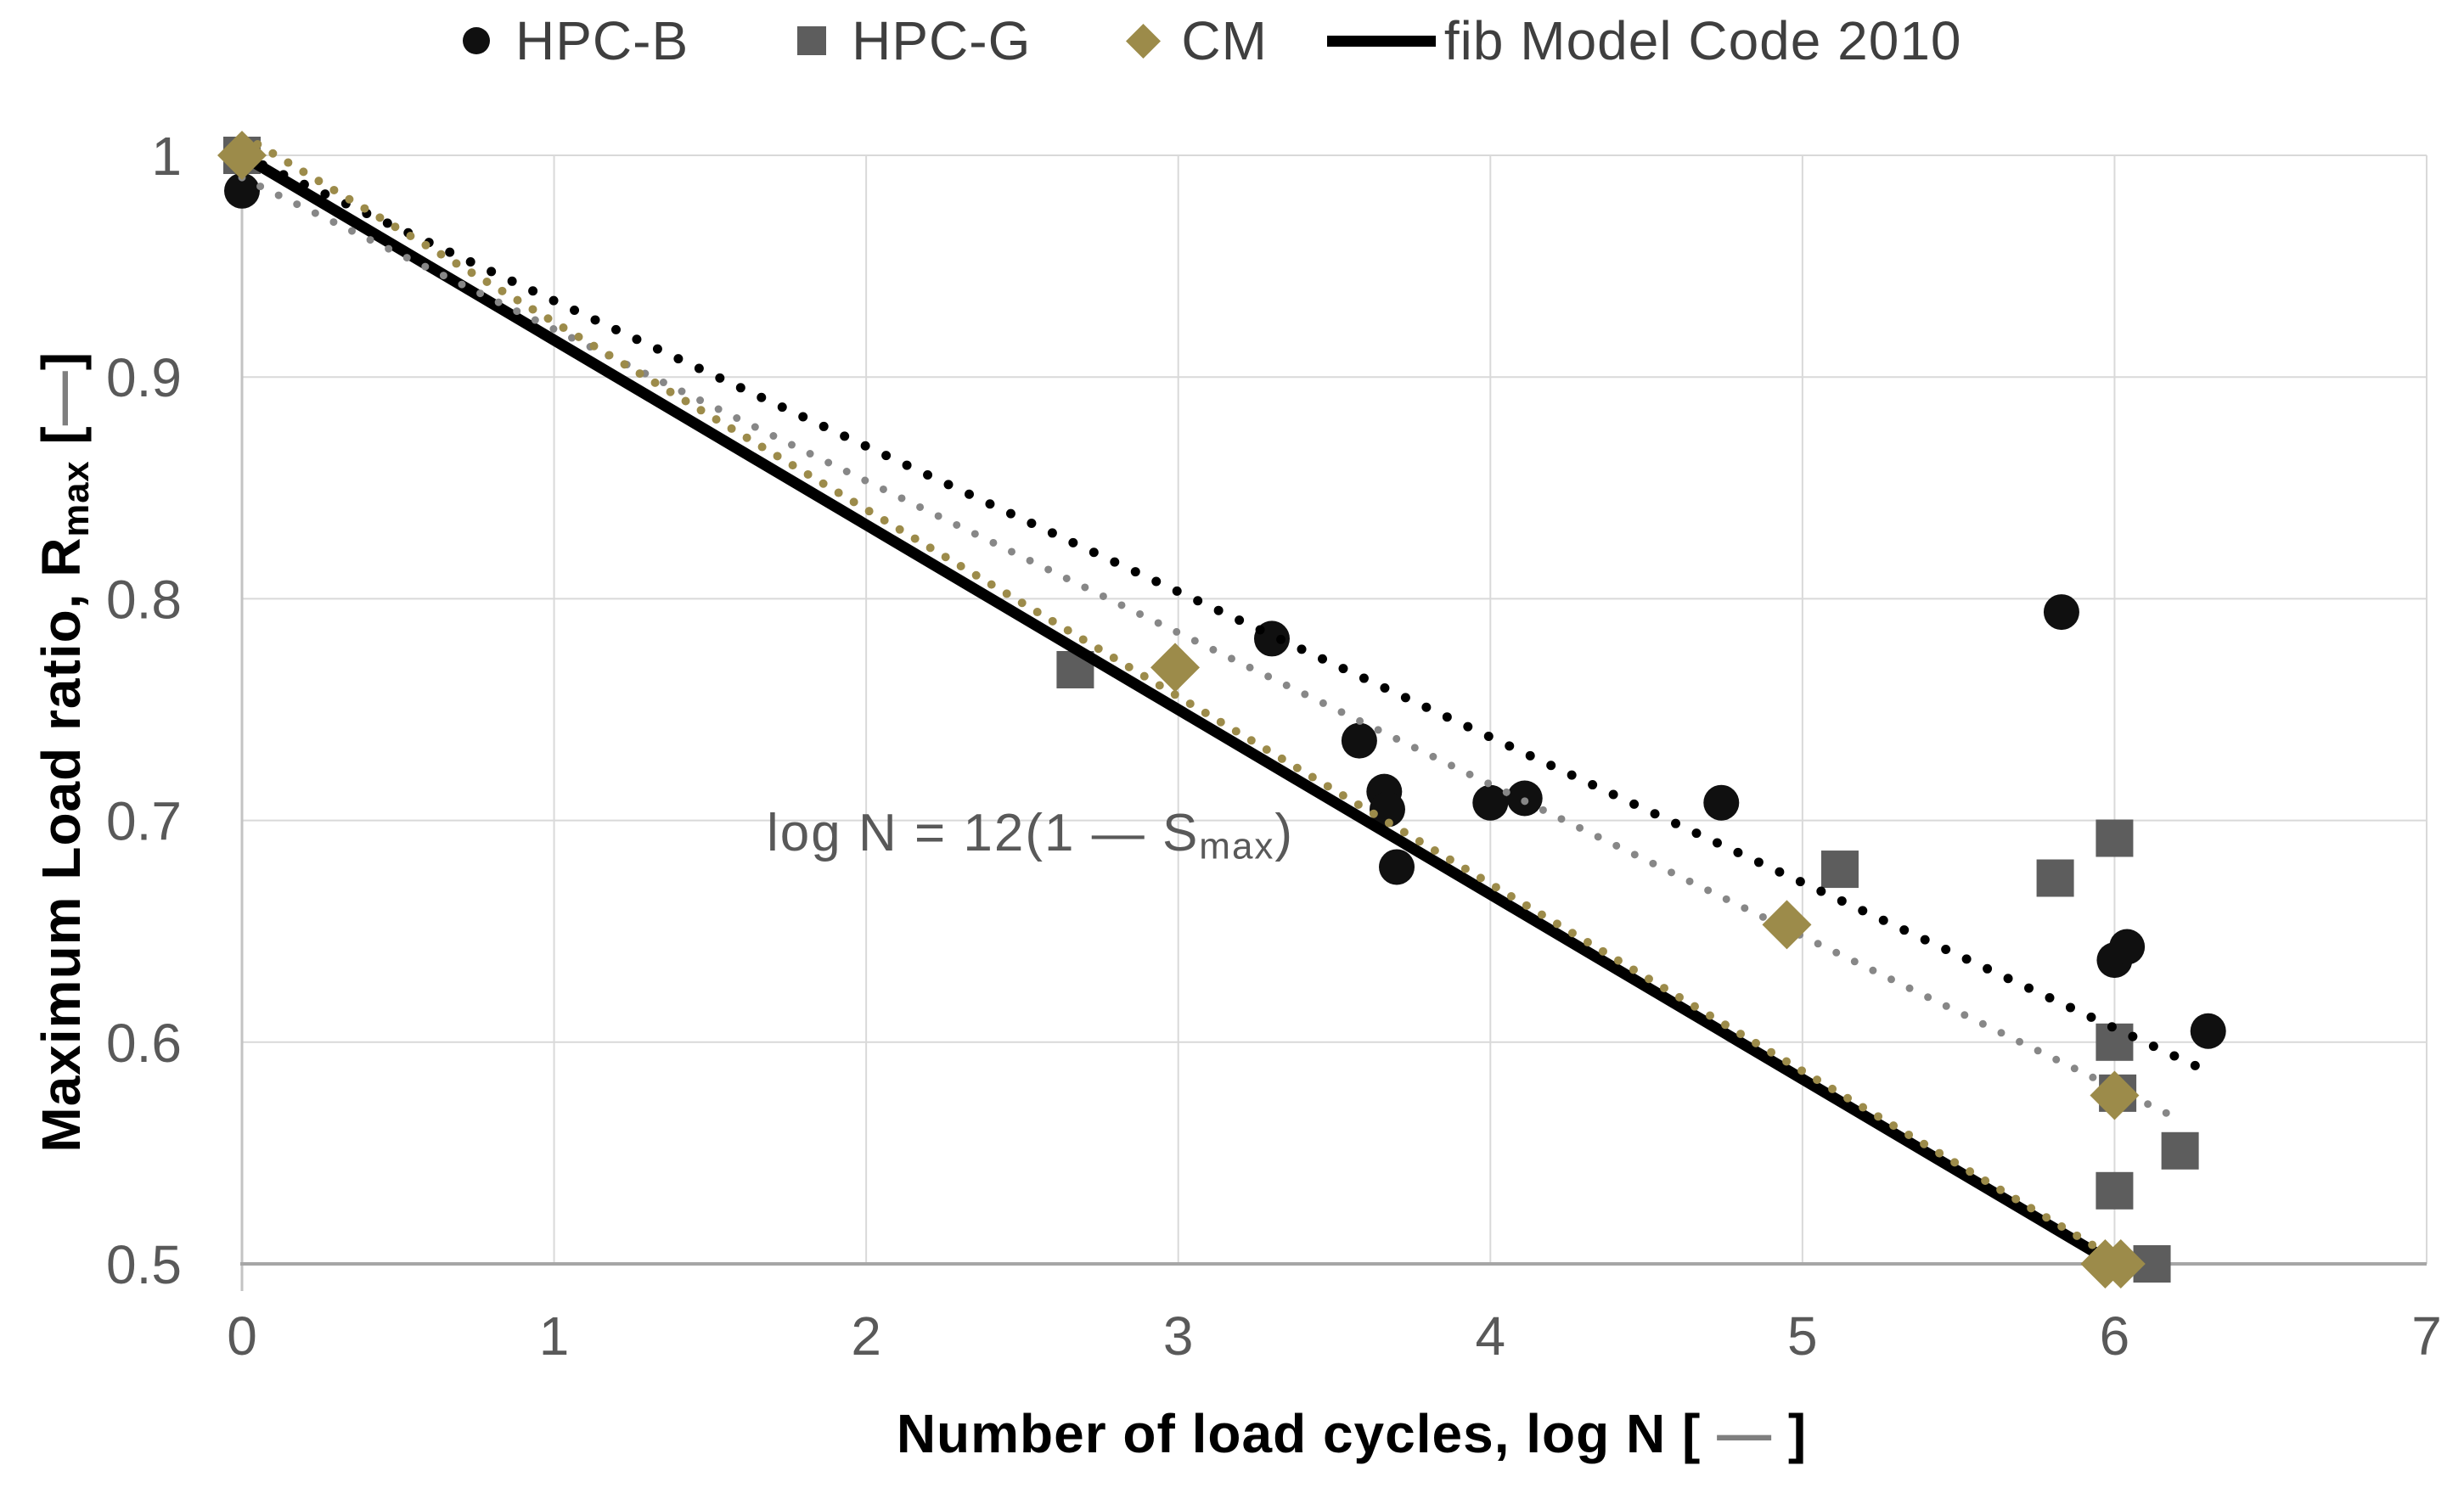 Image resolution: width=2464 pixels, height=1499 pixels. I want to click on x-title-bracket-close: ], so click(1790, 1434).